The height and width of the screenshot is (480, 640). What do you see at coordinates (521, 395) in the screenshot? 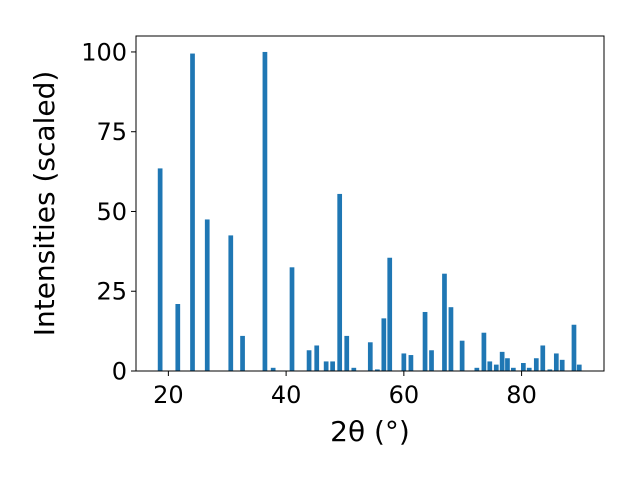
I see `x-tick-label: 80` at bounding box center [521, 395].